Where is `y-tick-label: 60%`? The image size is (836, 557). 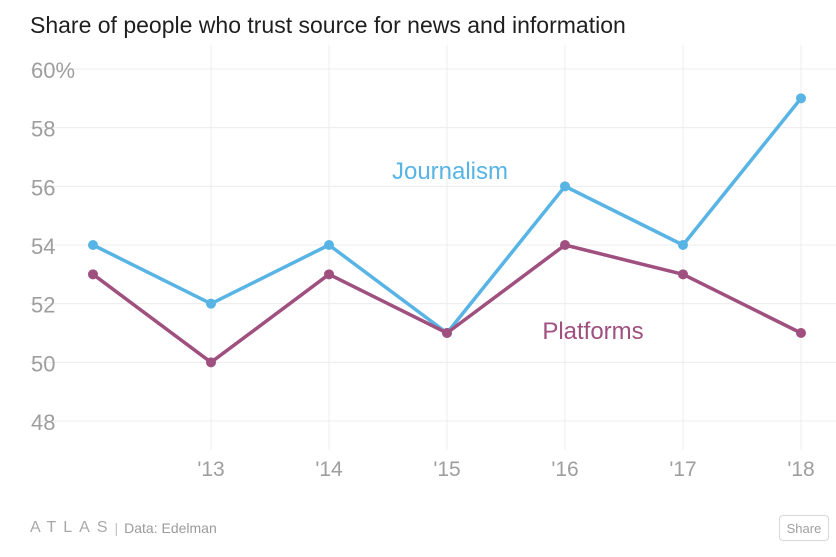
y-tick-label: 60% is located at coordinates (53, 70).